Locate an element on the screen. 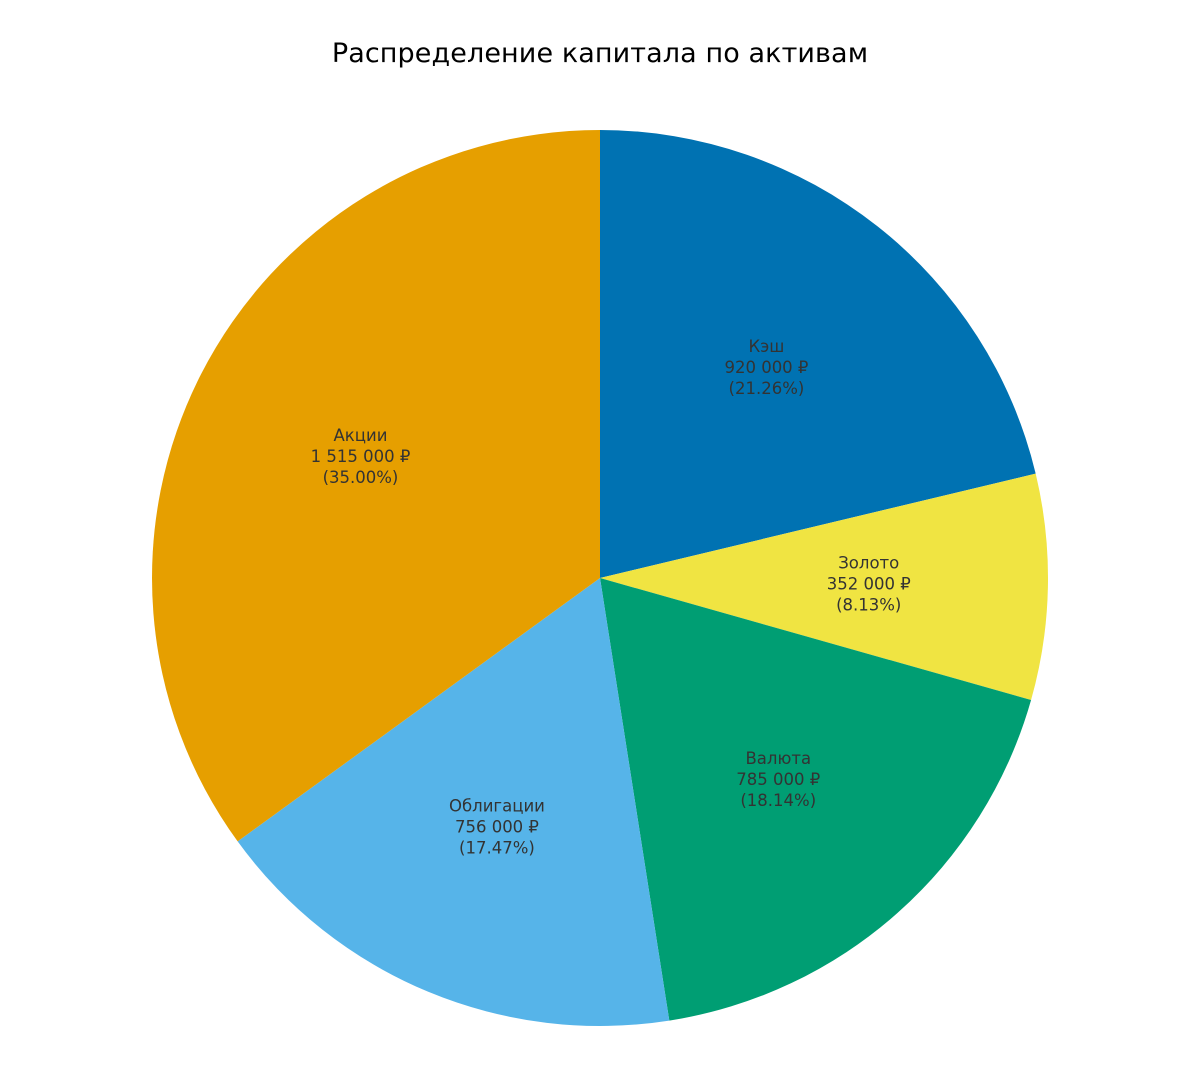 The height and width of the screenshot is (1085, 1200). slice-label: Облигации 756 000 ₽ (17.47%) is located at coordinates (497, 826).